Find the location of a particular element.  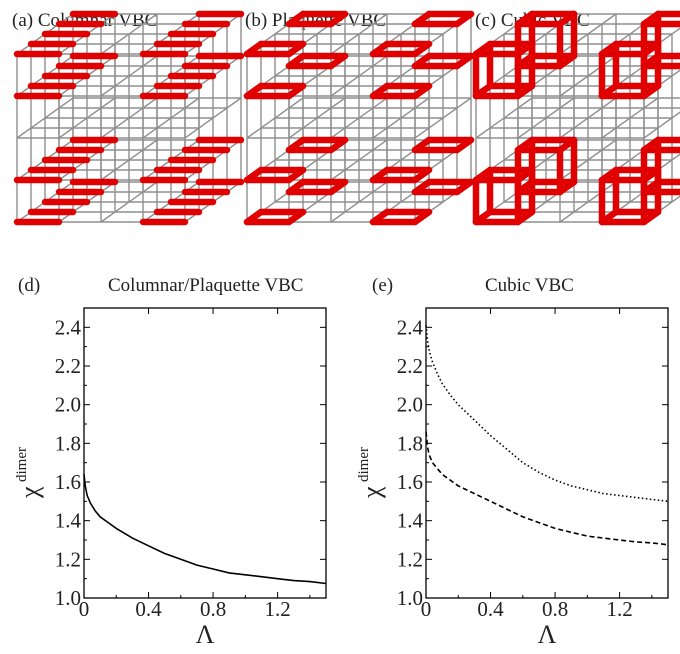

x-tick-label: 1.2 is located at coordinates (277, 609).